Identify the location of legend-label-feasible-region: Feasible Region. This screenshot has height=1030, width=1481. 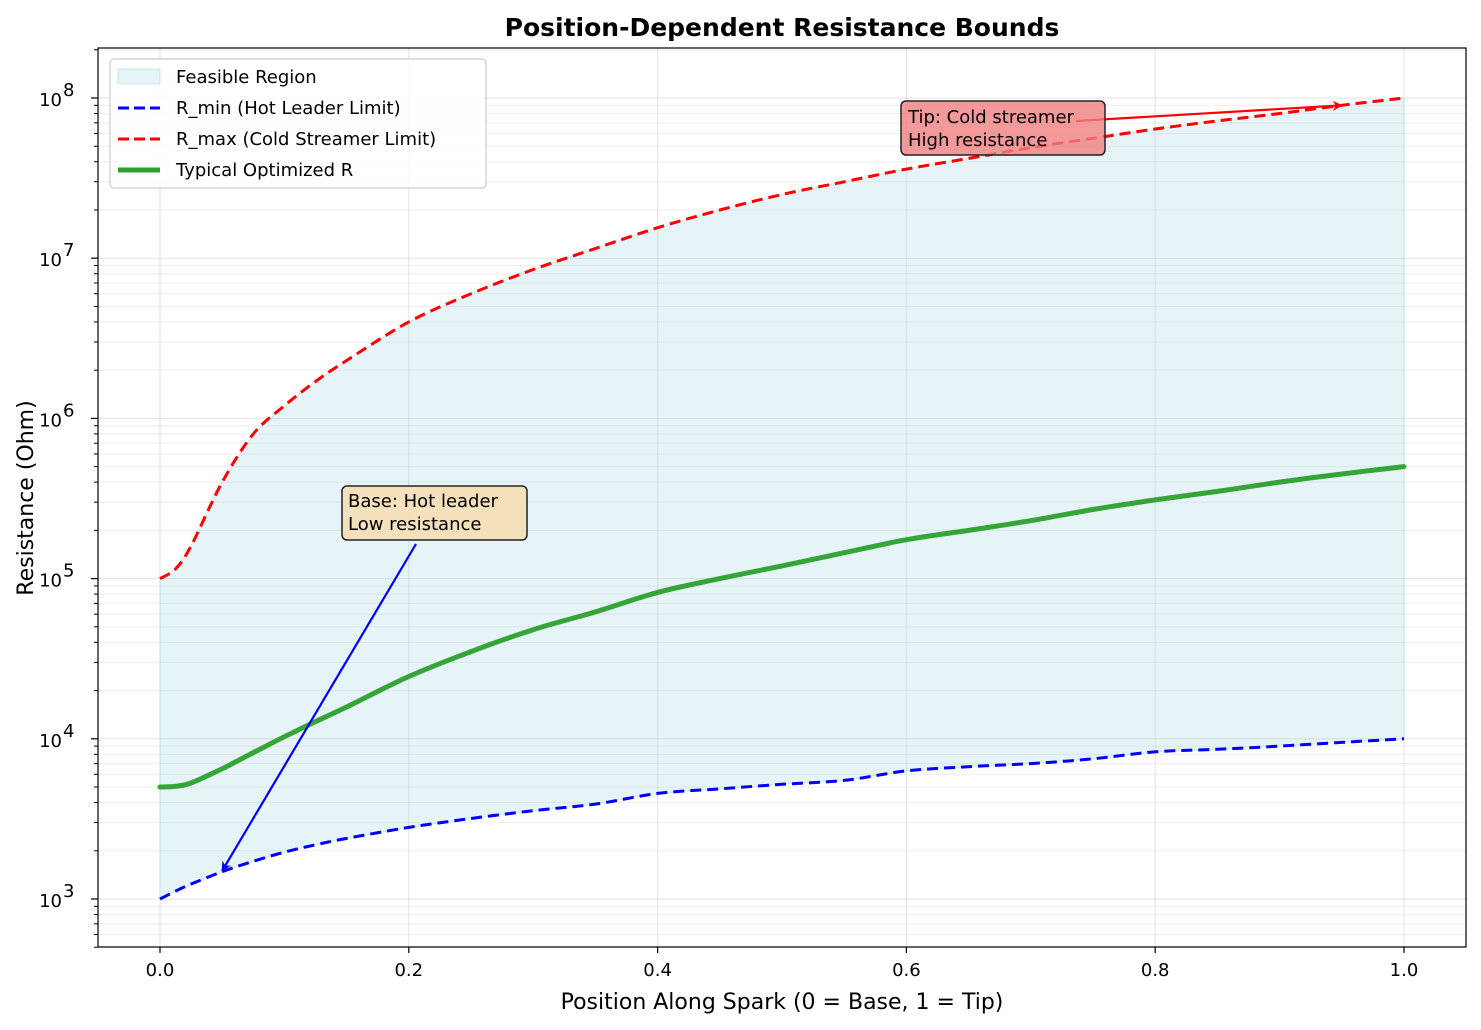
(246, 77).